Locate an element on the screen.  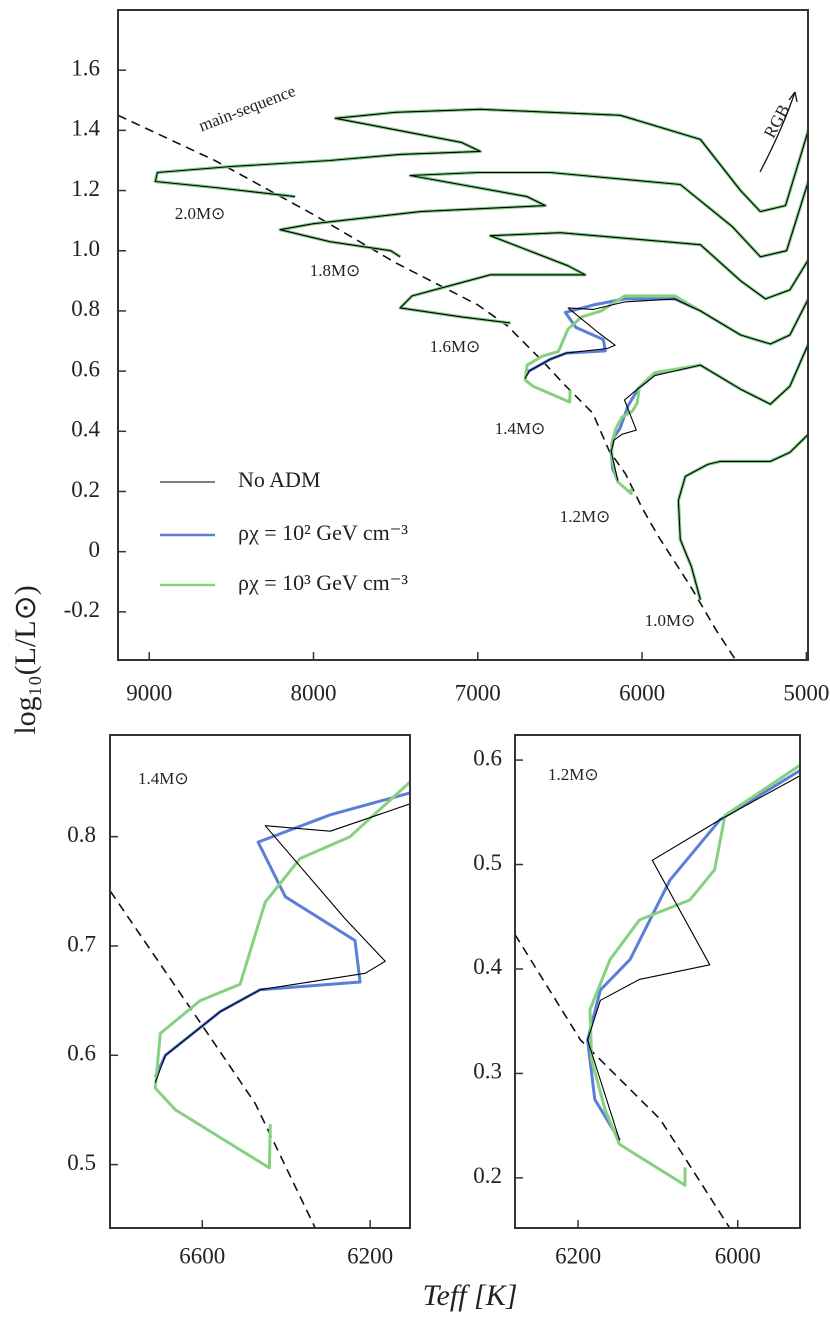
annotation: 1.8M⊙ is located at coordinates (335, 270).